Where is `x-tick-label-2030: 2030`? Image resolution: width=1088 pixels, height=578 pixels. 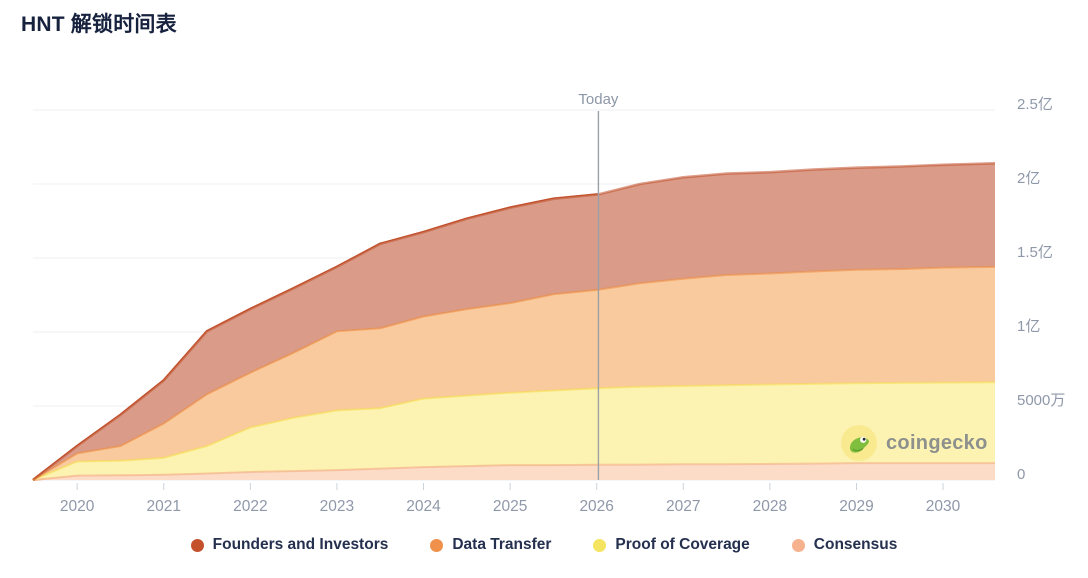 x-tick-label-2030: 2030 is located at coordinates (943, 506).